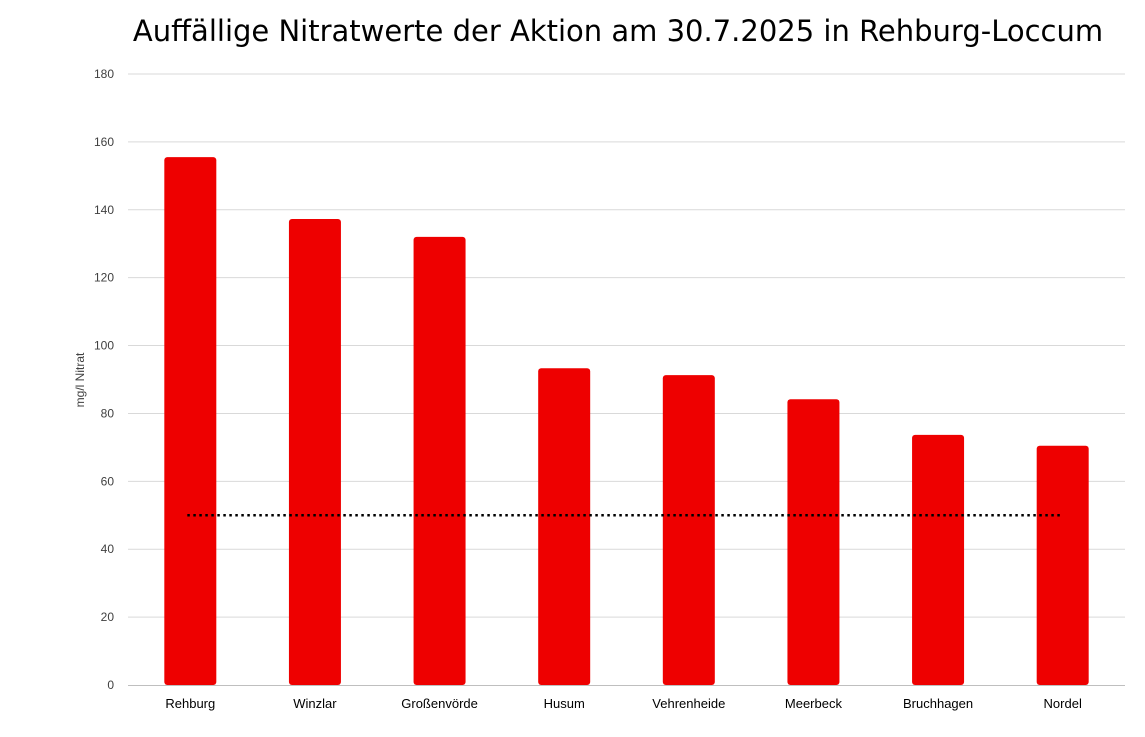 The image size is (1145, 737). I want to click on bar-nordel, so click(1062, 565).